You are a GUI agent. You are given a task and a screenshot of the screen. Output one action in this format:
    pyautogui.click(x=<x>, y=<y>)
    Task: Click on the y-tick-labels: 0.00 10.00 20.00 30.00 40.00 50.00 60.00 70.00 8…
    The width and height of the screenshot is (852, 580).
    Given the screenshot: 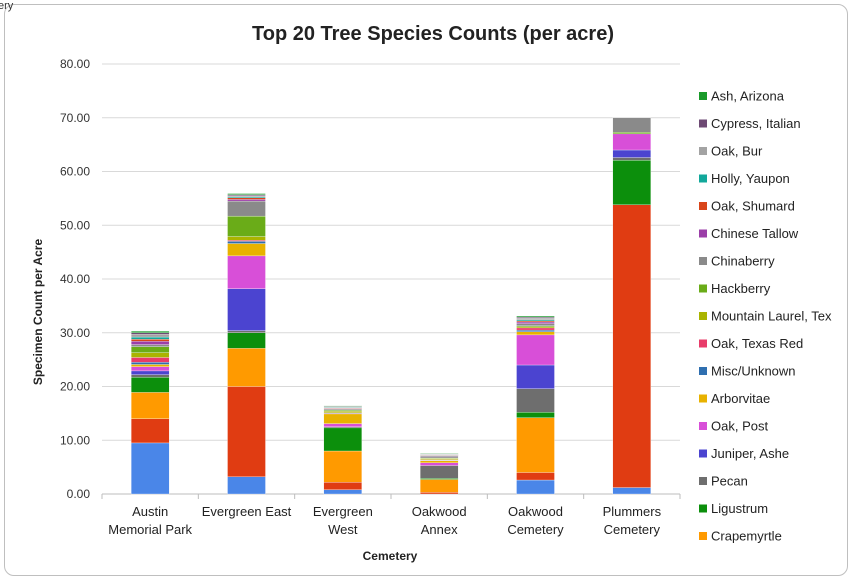 What is the action you would take?
    pyautogui.click(x=75, y=279)
    